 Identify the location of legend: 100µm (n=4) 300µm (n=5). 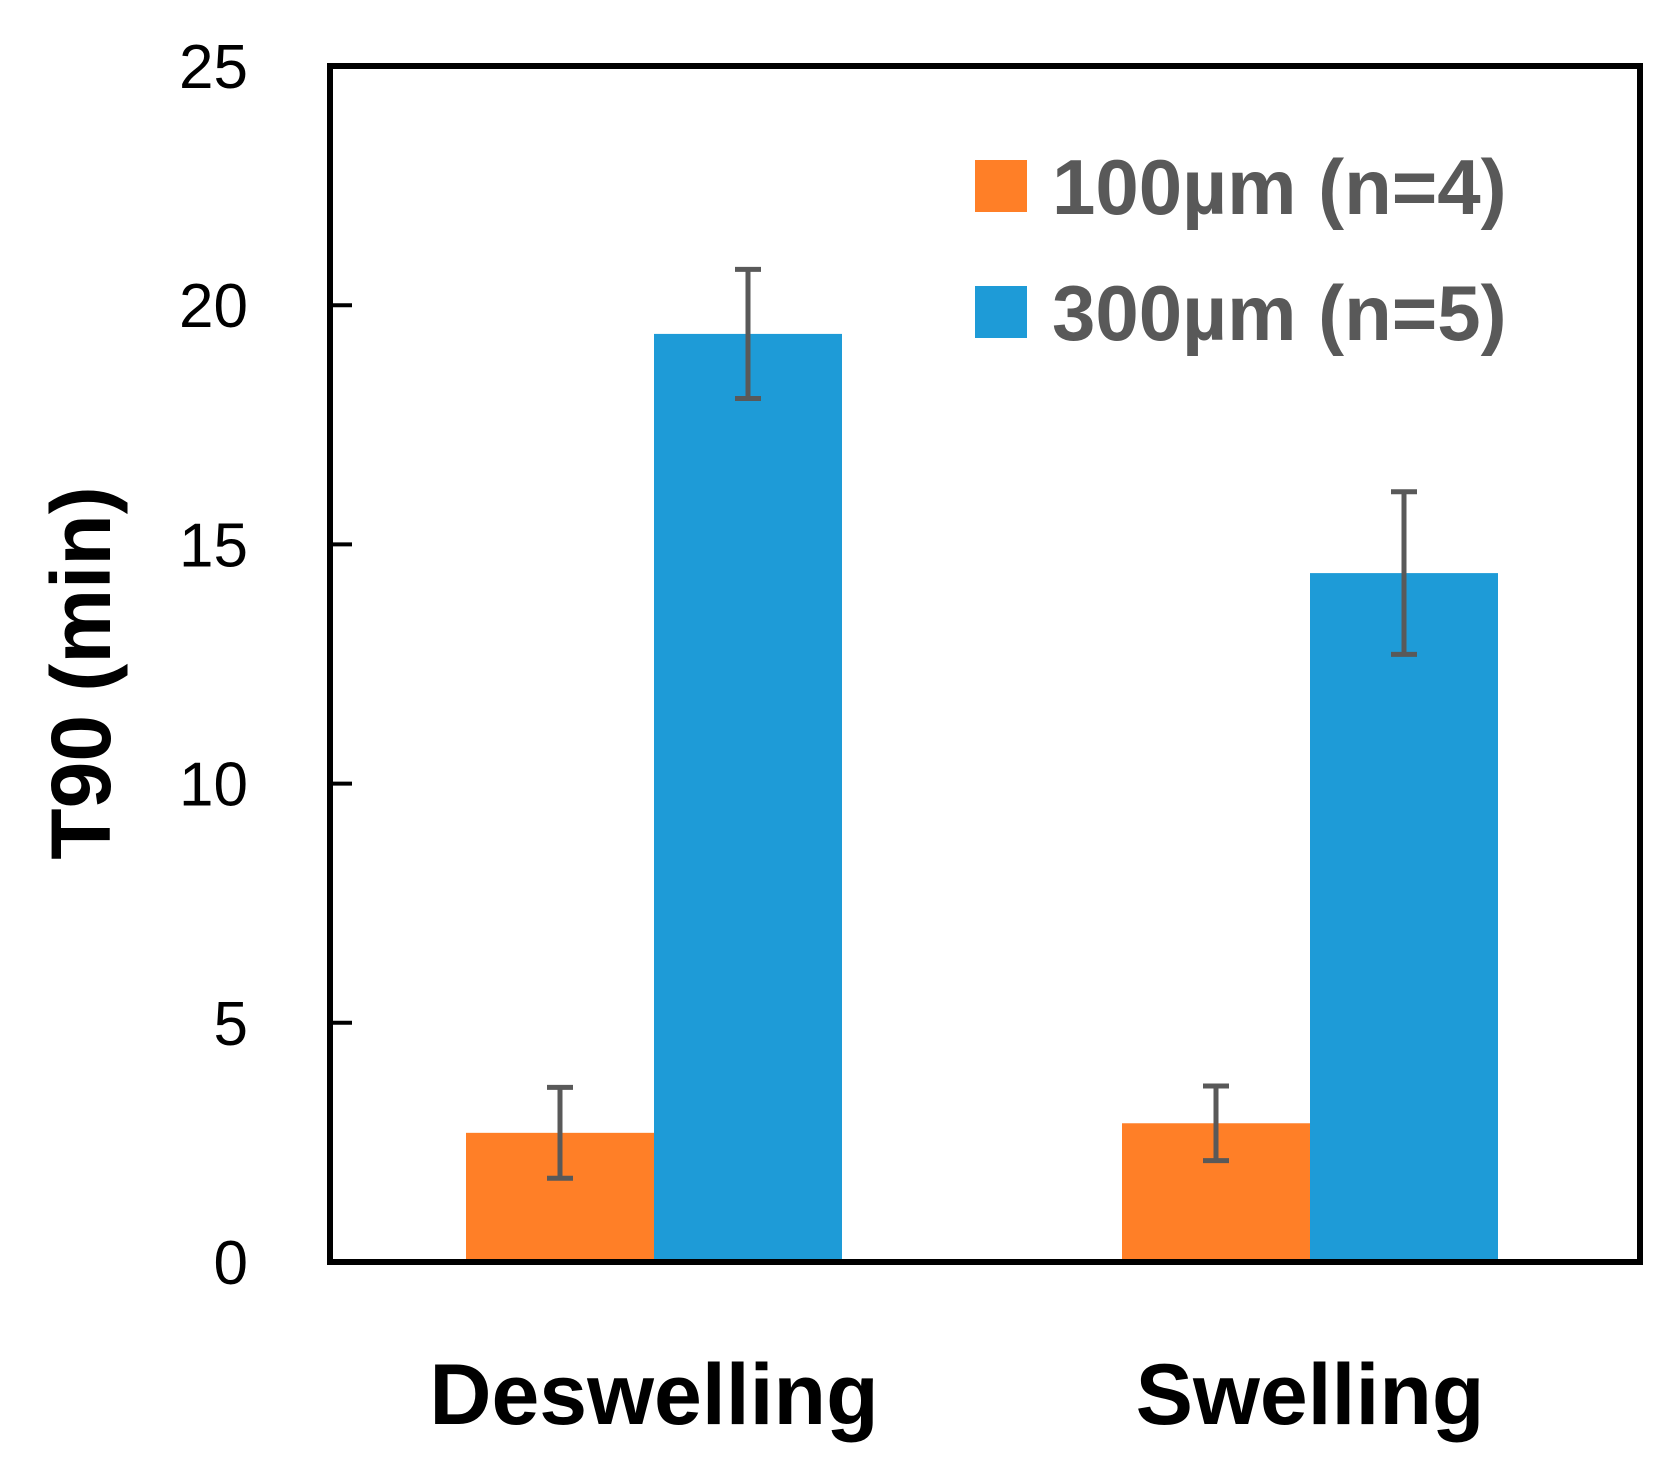
(1241, 250).